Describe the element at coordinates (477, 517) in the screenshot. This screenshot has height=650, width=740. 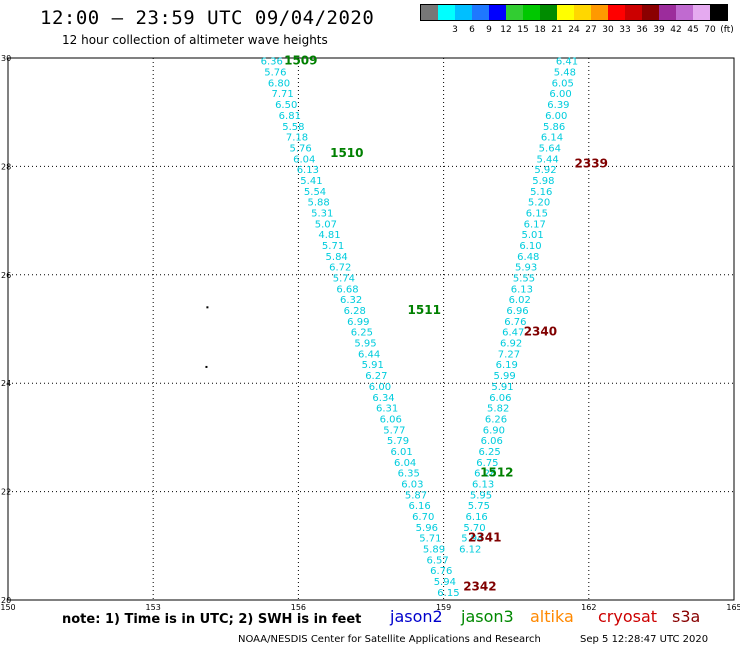
I see `swh-value: 6.16` at that location.